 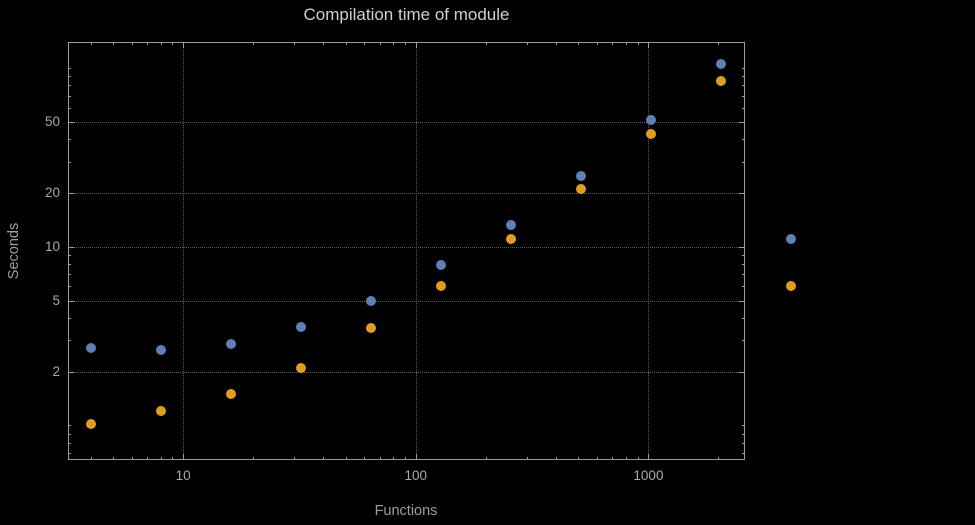 What do you see at coordinates (406, 14) in the screenshot?
I see `chart-title: Compilation time of module` at bounding box center [406, 14].